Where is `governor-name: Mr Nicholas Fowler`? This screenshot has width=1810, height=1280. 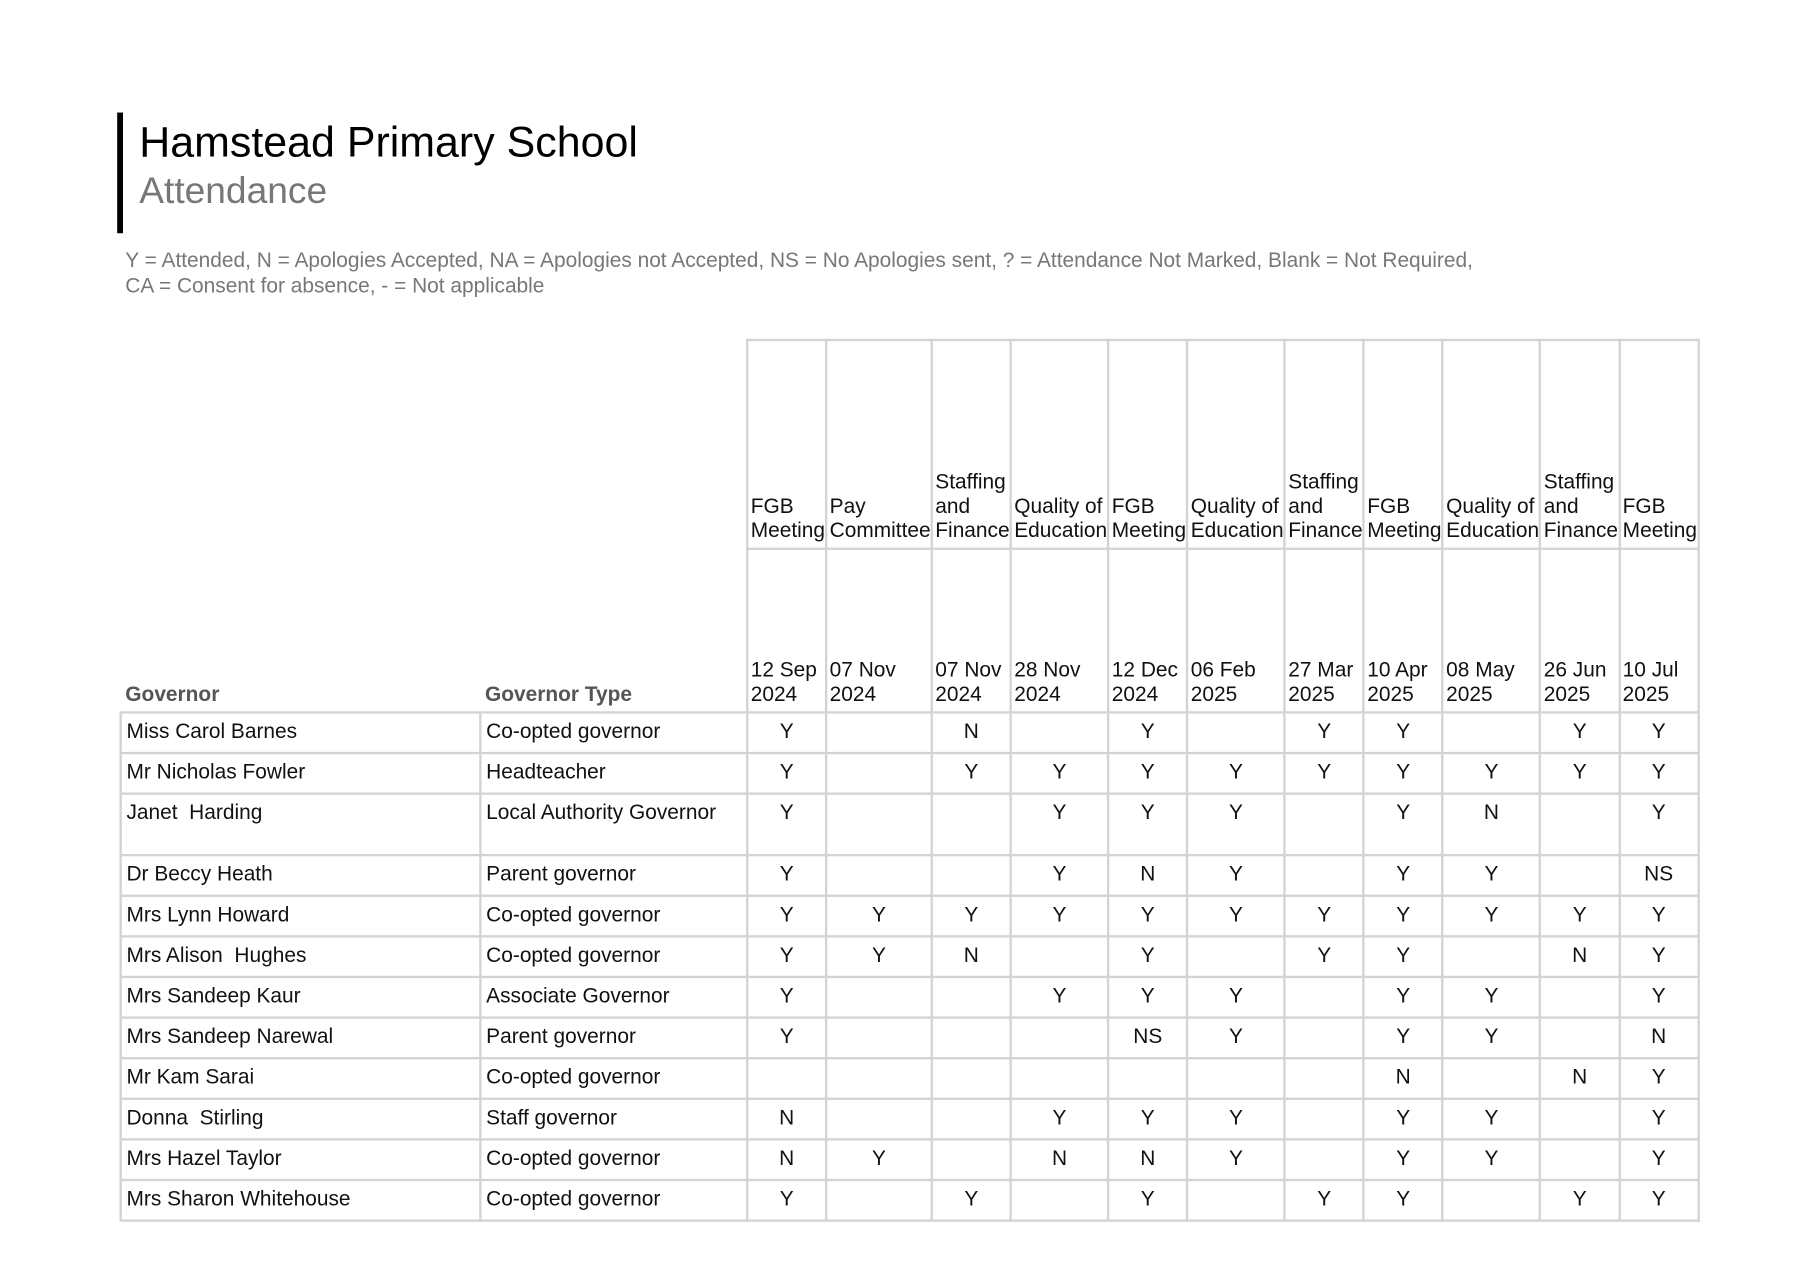 governor-name: Mr Nicholas Fowler is located at coordinates (300, 773).